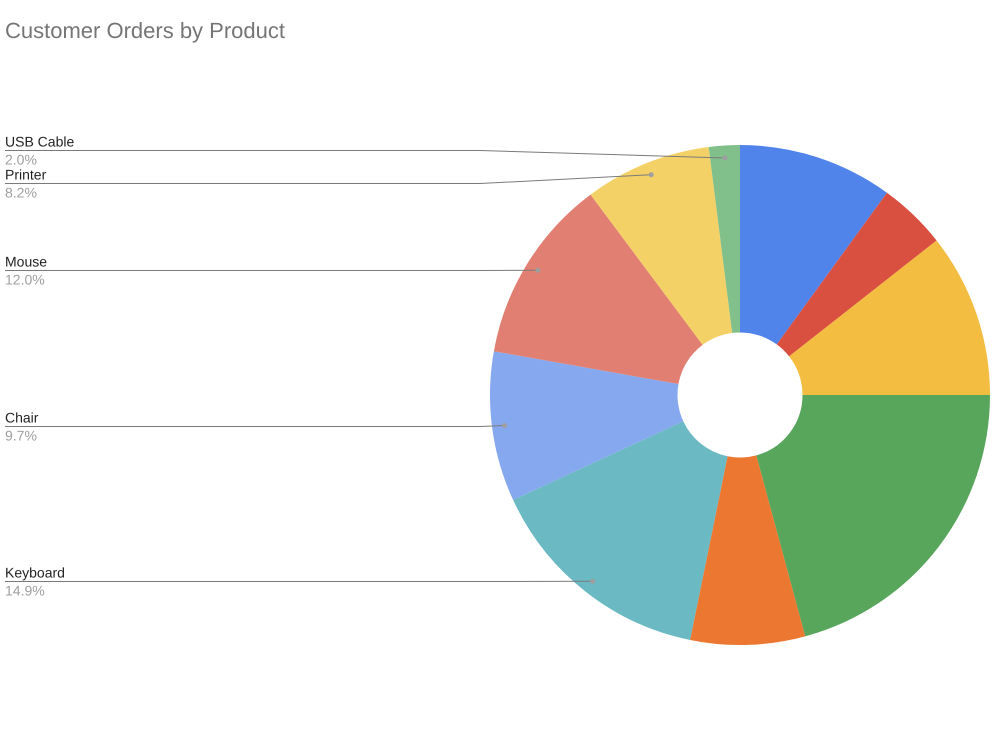 Image resolution: width=1000 pixels, height=750 pixels. Describe the element at coordinates (22, 418) in the screenshot. I see `slice-label: Chair` at that location.